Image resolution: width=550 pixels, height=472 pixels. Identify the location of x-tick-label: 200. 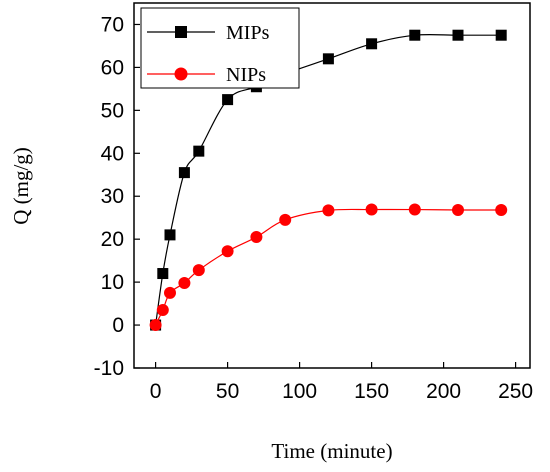
(443, 391).